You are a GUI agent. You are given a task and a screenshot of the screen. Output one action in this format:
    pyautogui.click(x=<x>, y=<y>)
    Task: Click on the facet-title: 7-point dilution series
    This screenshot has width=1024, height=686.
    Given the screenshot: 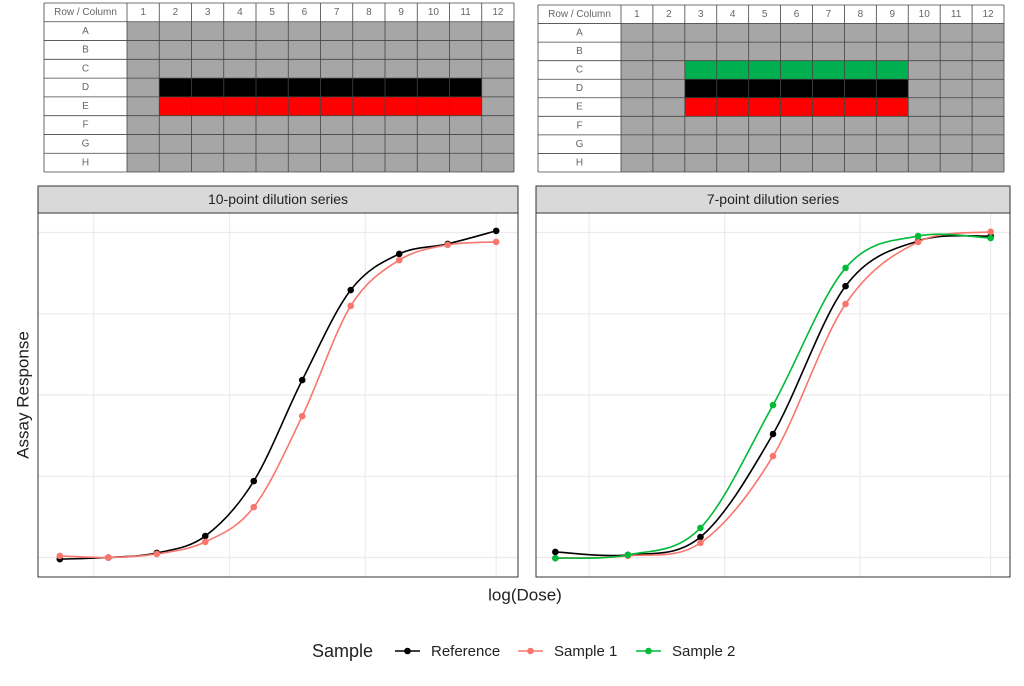 What is the action you would take?
    pyautogui.click(x=773, y=199)
    